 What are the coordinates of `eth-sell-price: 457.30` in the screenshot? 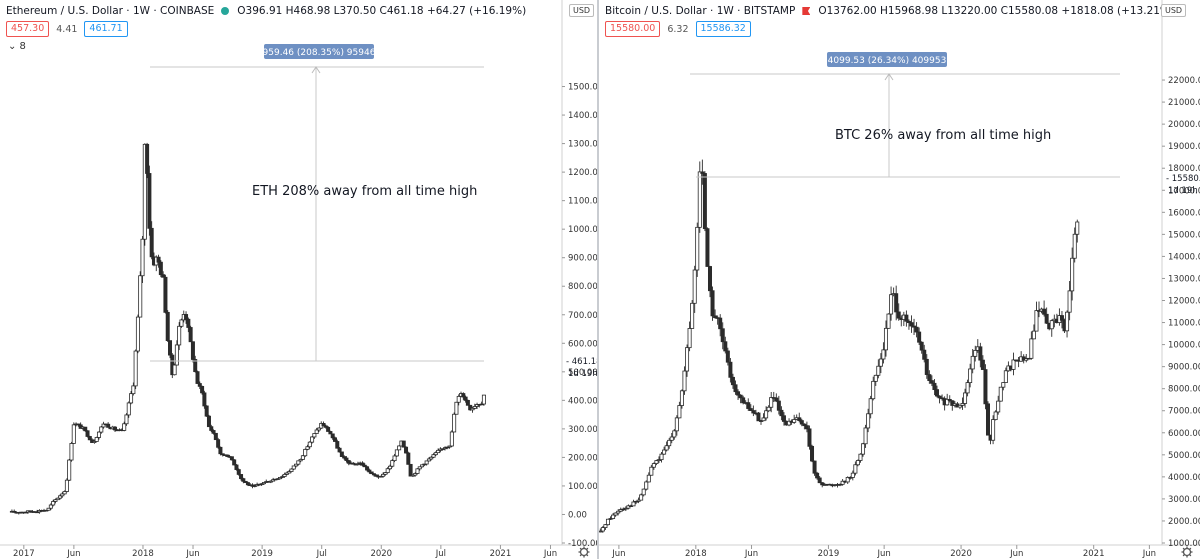 It's located at (28, 29).